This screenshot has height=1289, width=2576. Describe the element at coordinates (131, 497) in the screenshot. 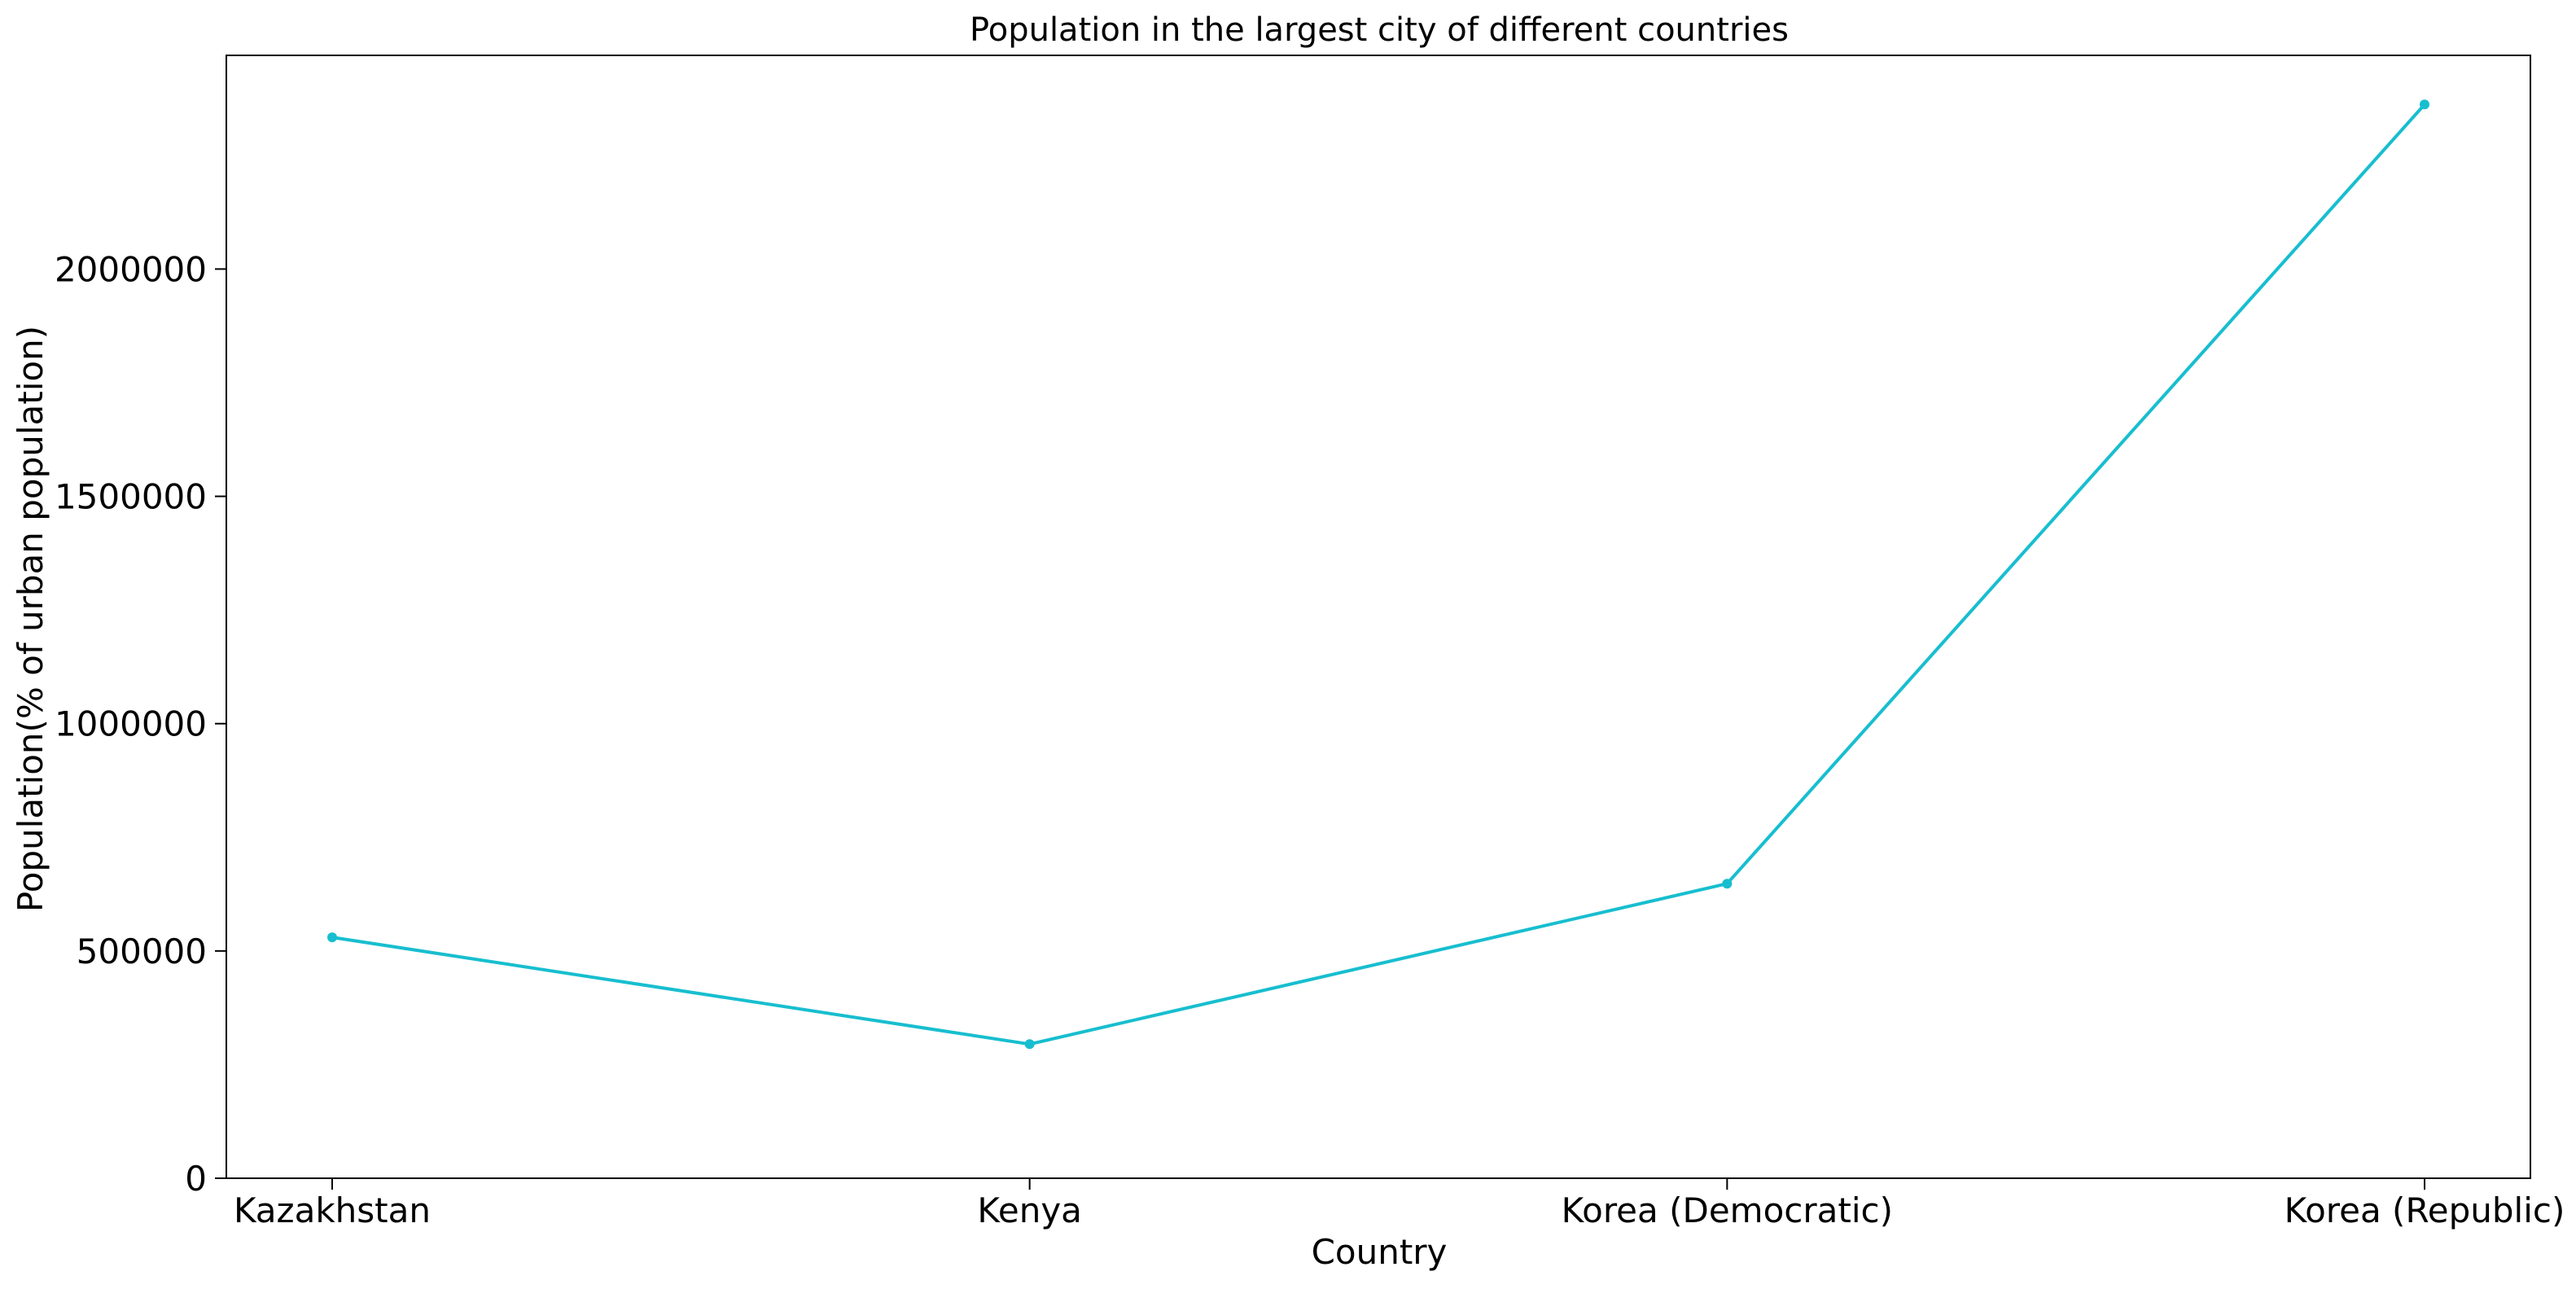

I see `y-tick-label: 1500000` at that location.